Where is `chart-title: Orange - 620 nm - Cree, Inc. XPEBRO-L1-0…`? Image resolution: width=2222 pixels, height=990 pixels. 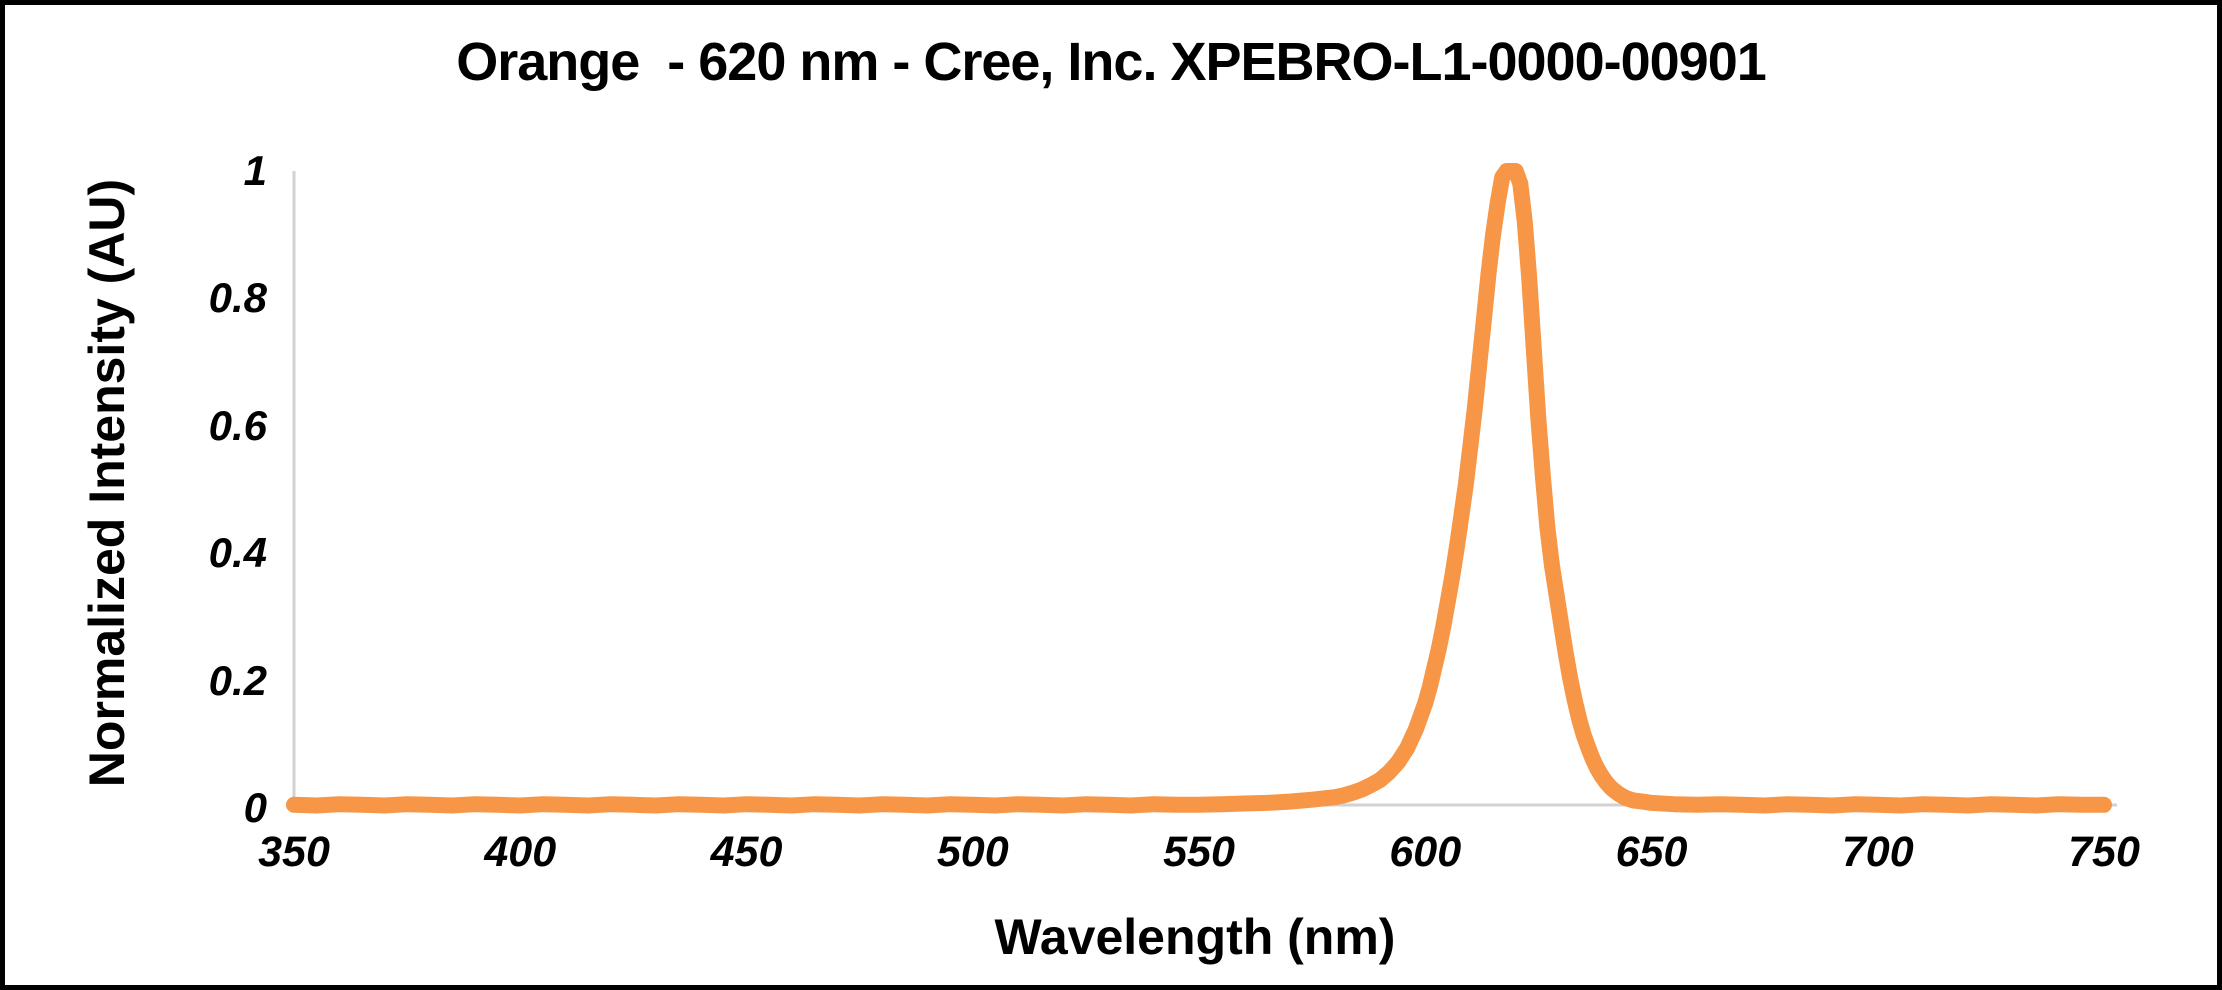 chart-title: Orange - 620 nm - Cree, Inc. XPEBRO-L1-0… is located at coordinates (1111, 62).